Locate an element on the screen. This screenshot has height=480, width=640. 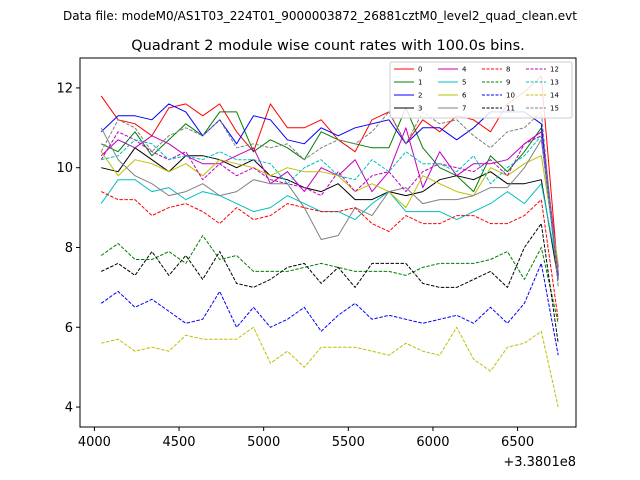
legend-label-6: 6 is located at coordinates (464, 96).